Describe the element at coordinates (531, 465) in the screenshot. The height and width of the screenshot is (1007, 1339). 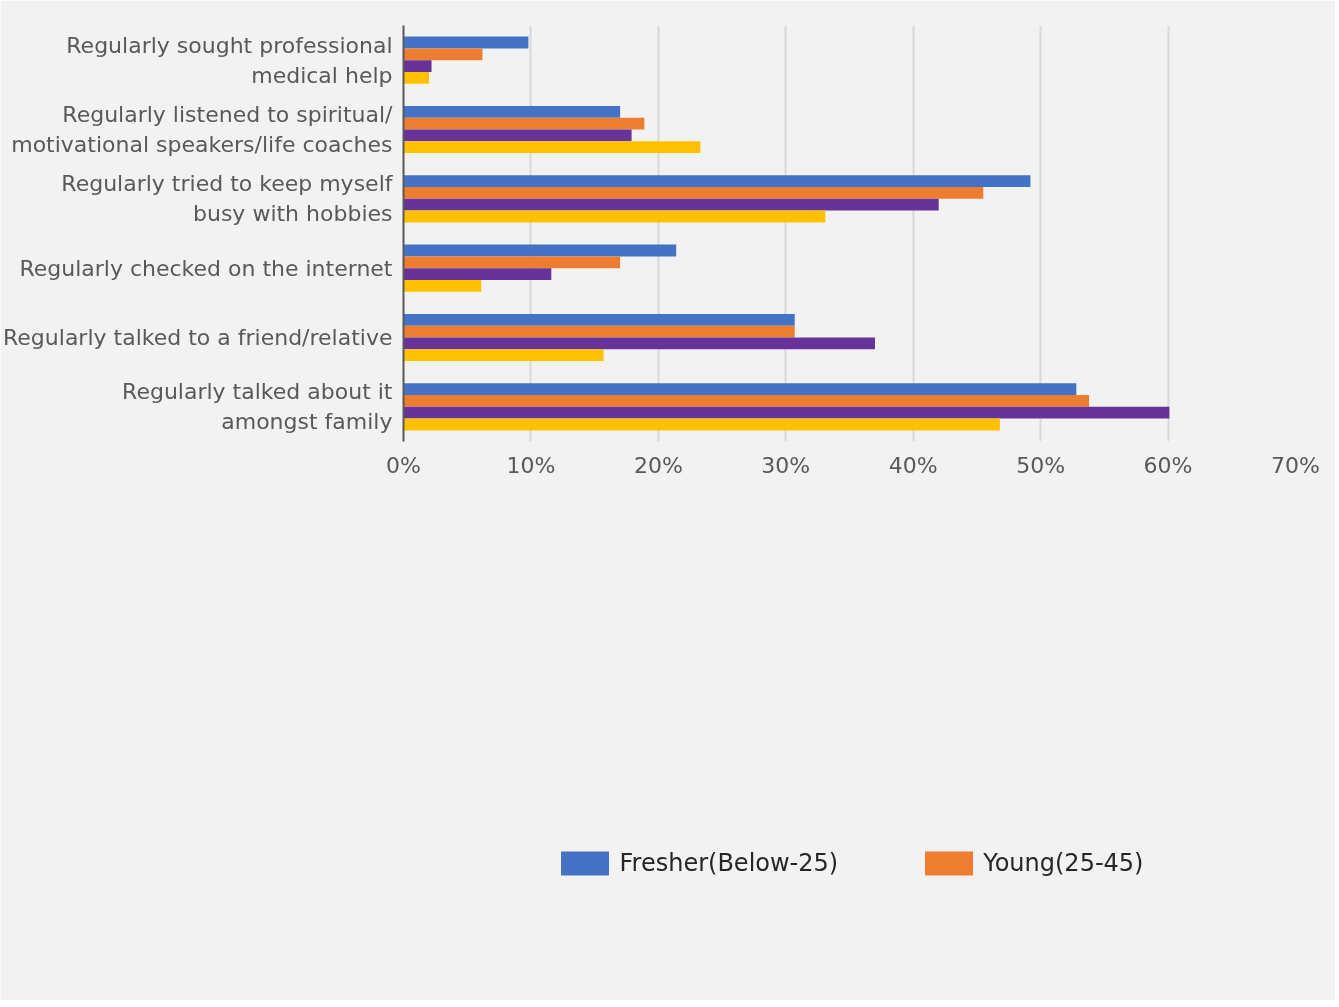
I see `x-tick-label: 10%` at that location.